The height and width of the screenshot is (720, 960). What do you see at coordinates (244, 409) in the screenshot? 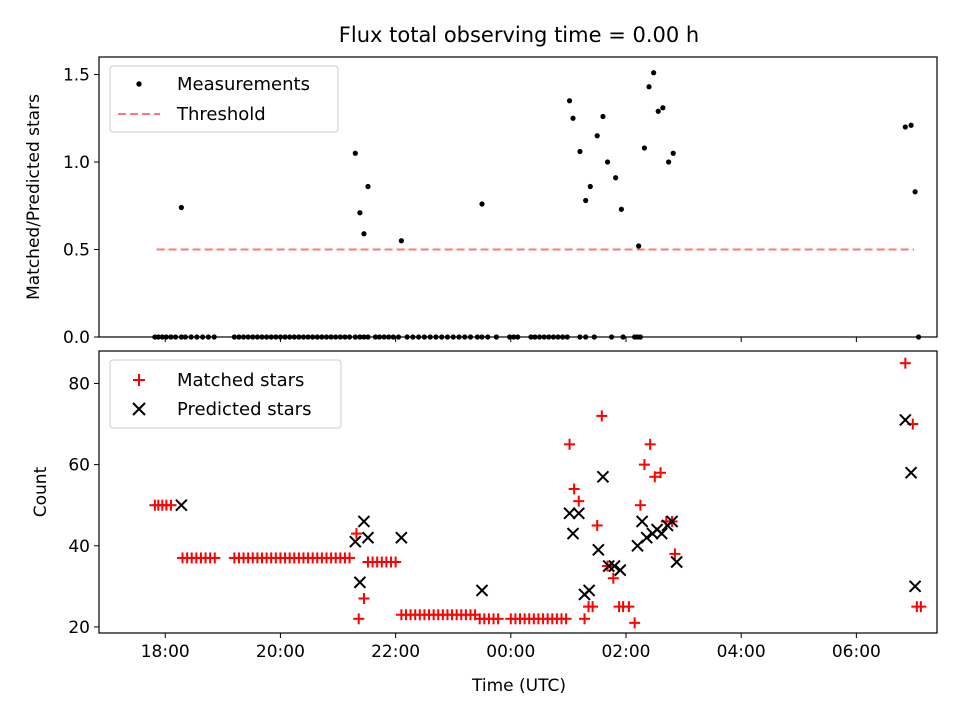
I see `legend-predicted-label: Predicted stars` at bounding box center [244, 409].